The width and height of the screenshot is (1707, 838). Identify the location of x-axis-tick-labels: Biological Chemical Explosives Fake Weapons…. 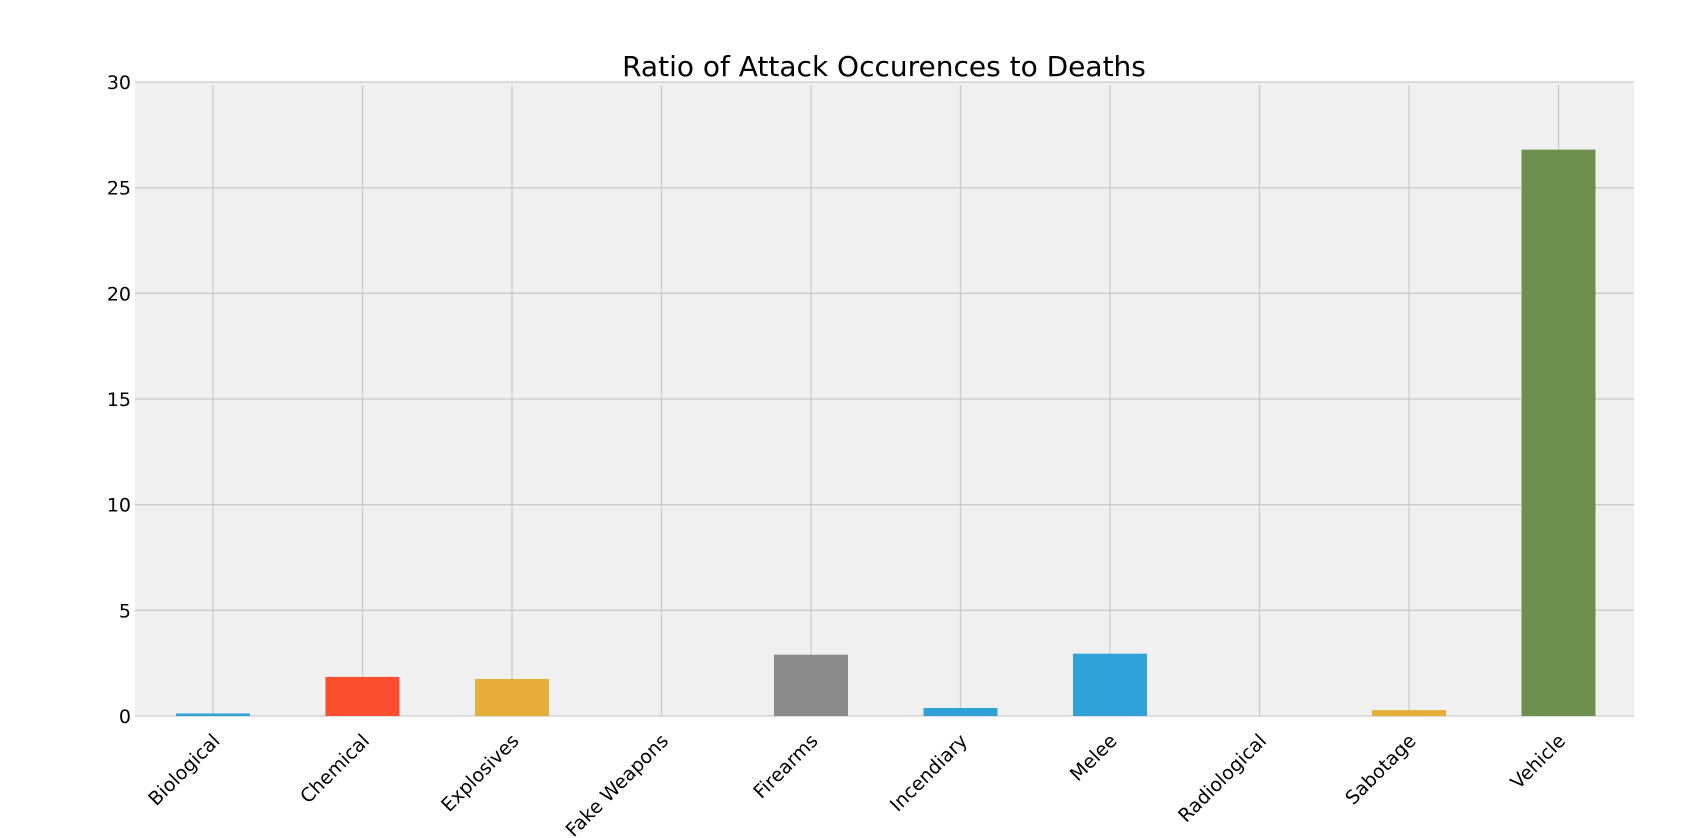
(857, 784).